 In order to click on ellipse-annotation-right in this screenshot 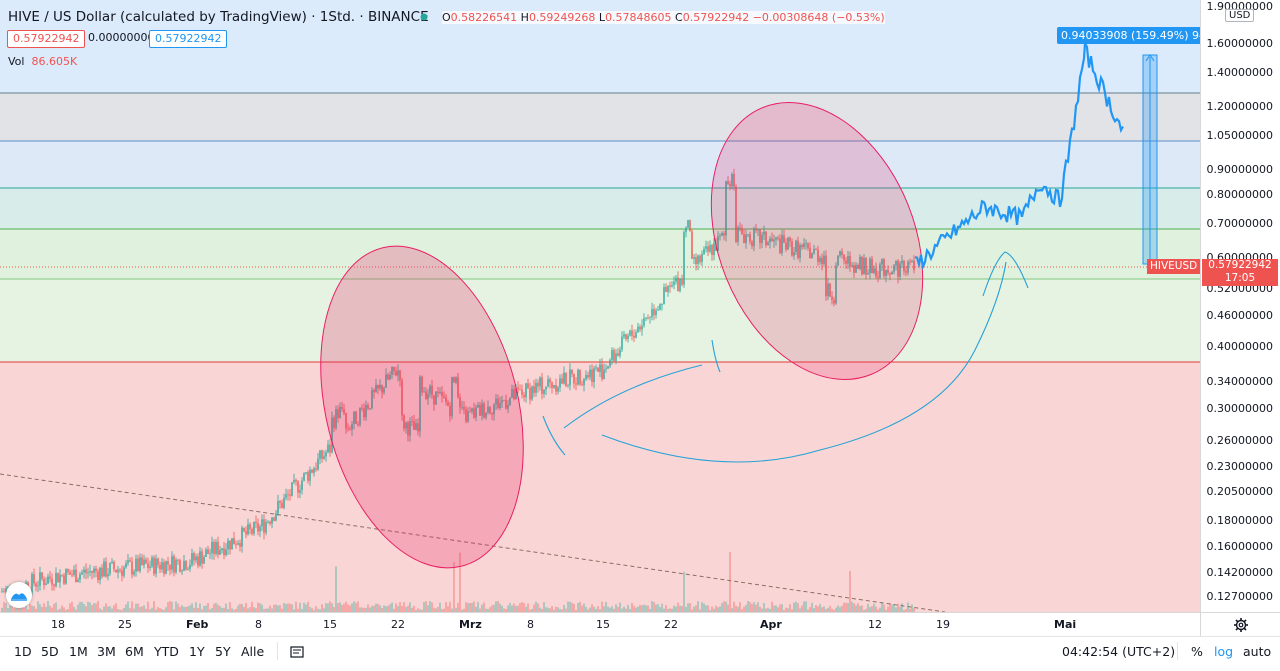, I will do `click(817, 241)`.